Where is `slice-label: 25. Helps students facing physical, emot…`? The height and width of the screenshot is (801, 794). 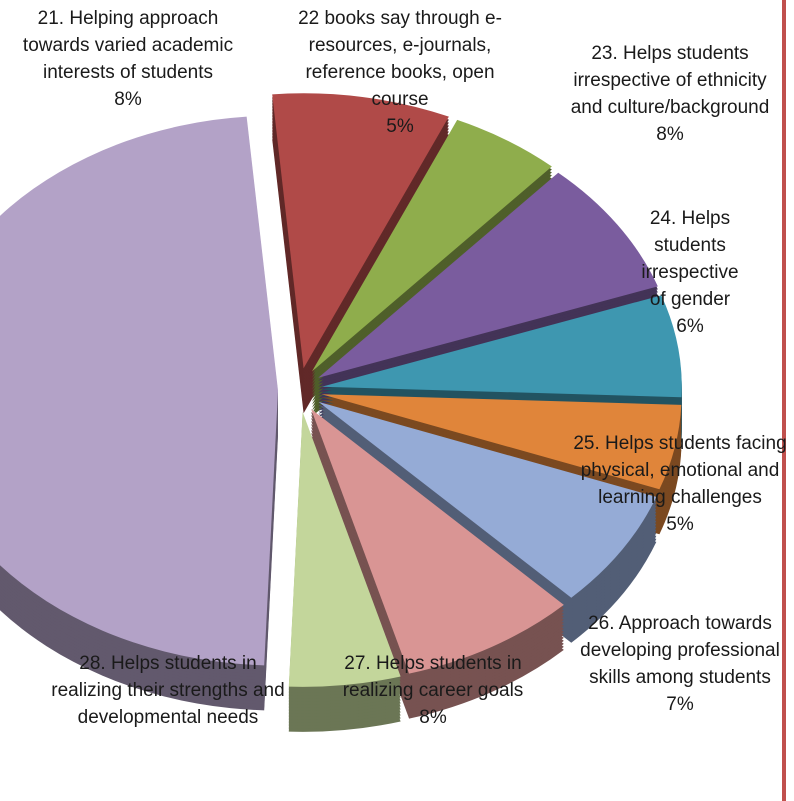
slice-label: 25. Helps students facing physical, emot… is located at coordinates (680, 484).